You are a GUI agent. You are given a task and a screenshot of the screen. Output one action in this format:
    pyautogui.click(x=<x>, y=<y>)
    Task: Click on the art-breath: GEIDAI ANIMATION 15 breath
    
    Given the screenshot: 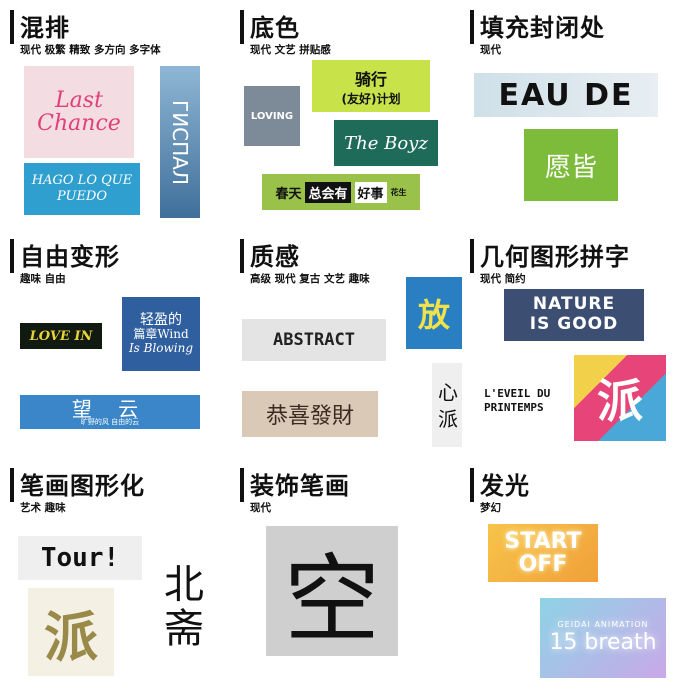 What is the action you would take?
    pyautogui.click(x=603, y=638)
    